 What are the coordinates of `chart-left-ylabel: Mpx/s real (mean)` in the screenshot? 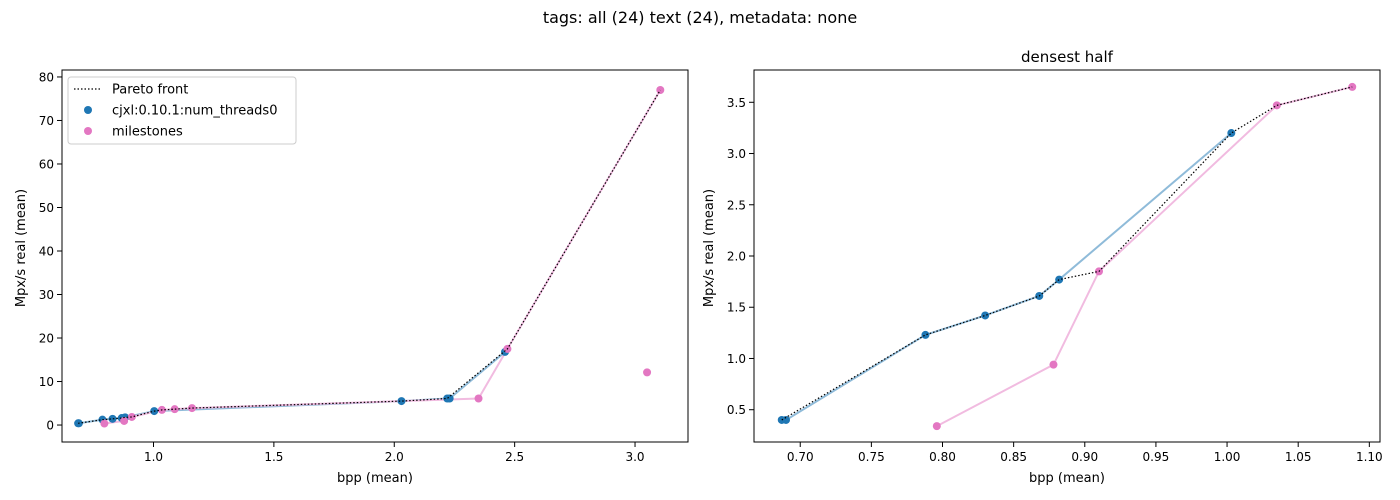 It's located at (21, 248).